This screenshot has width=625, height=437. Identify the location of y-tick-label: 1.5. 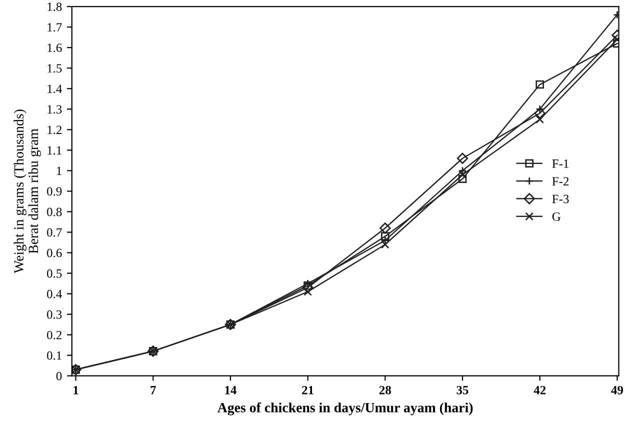
(55, 68).